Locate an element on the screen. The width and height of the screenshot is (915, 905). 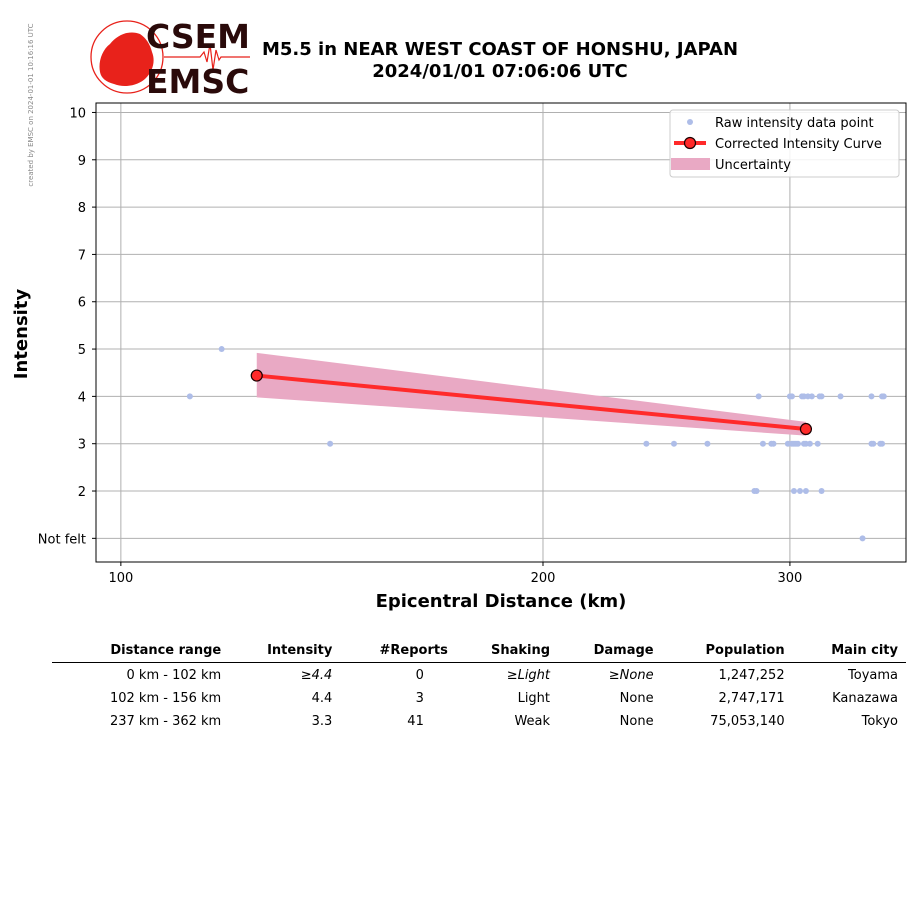
cell-main-city: Toyama is located at coordinates (873, 675).